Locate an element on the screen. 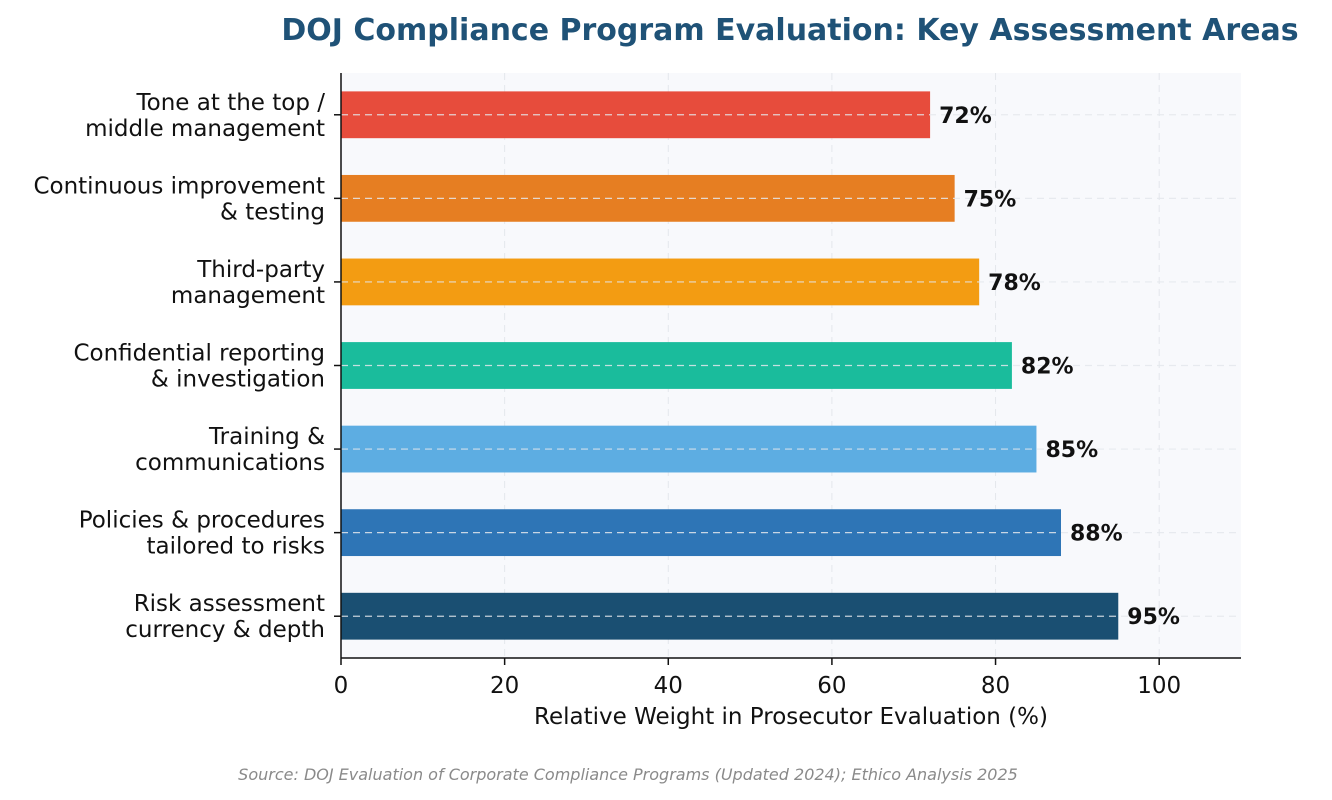 Image resolution: width=1332 pixels, height=800 pixels. x-axis-ticks: 0 20 40 60 80 100 is located at coordinates (757, 678).